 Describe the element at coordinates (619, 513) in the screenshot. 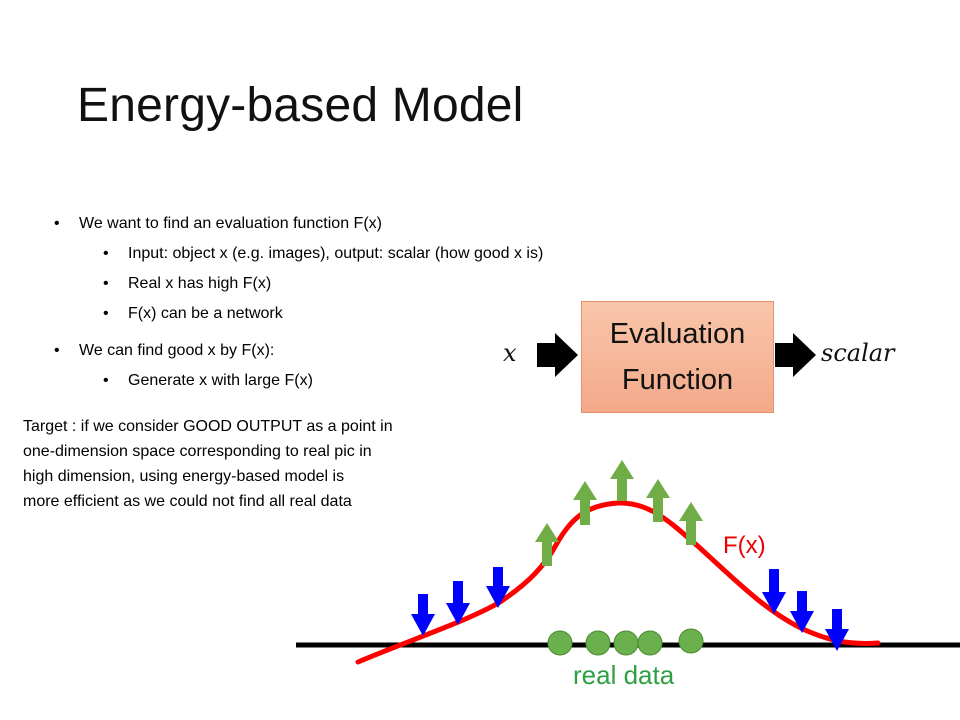

I see `up-arrows` at that location.